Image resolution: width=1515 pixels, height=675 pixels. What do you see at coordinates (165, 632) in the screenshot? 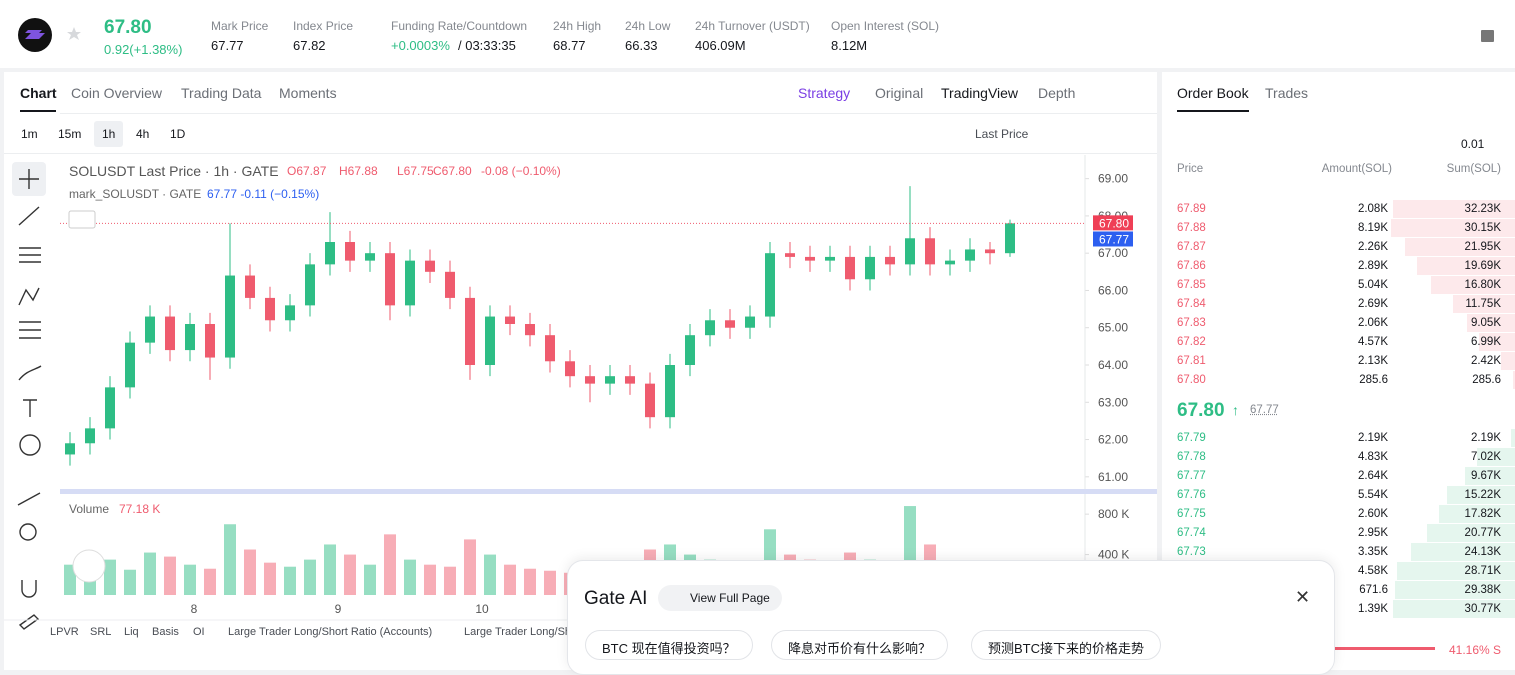
I see `indicator: Basis` at bounding box center [165, 632].